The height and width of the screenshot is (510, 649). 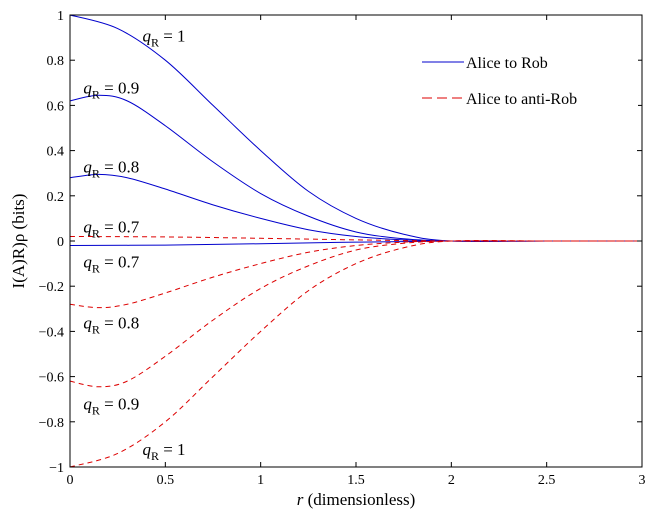 What do you see at coordinates (51, 332) in the screenshot?
I see `y-tick-label: −0.4` at bounding box center [51, 332].